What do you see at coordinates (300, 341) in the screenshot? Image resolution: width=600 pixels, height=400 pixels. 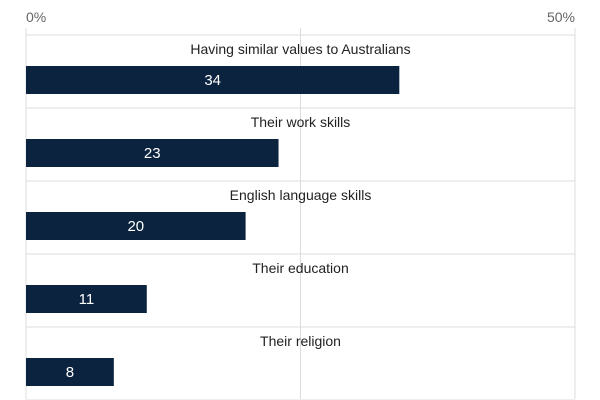 I see `category-label: Their religion` at bounding box center [300, 341].